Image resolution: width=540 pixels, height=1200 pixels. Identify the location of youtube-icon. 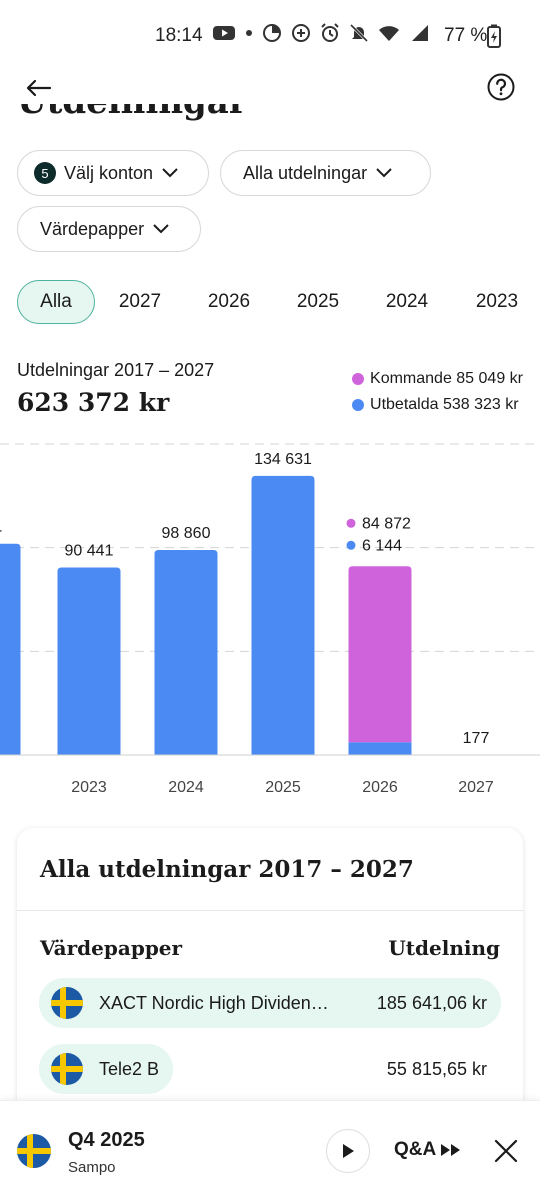
(224, 33).